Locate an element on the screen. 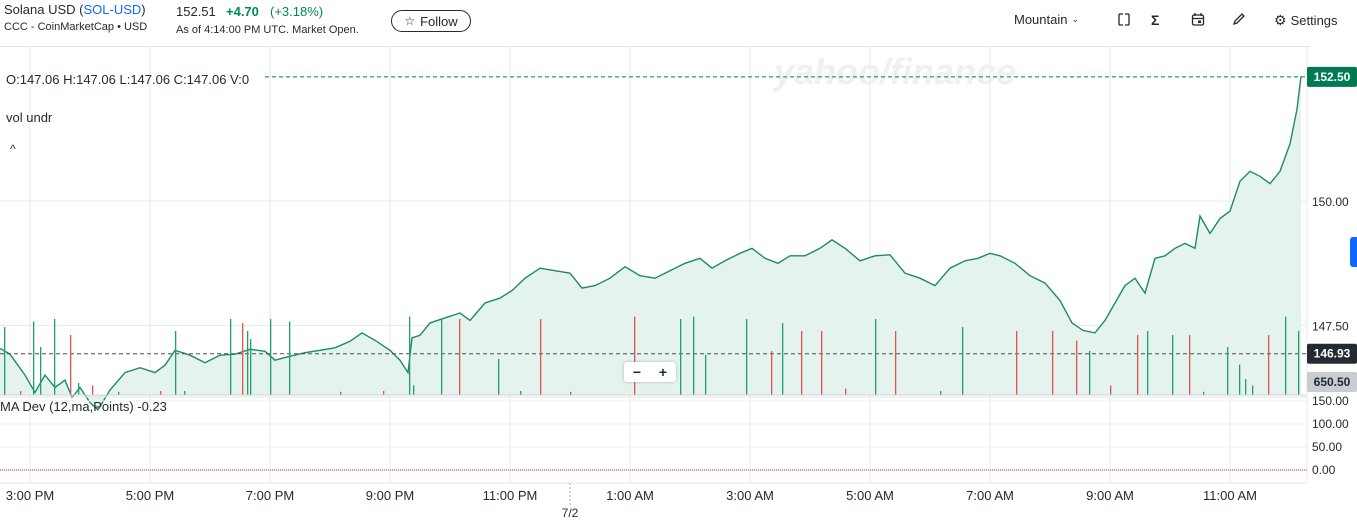 This screenshot has width=1357, height=521. as-of-timestamp: As of 4:14:00 PM UTC. Market Open. is located at coordinates (267, 30).